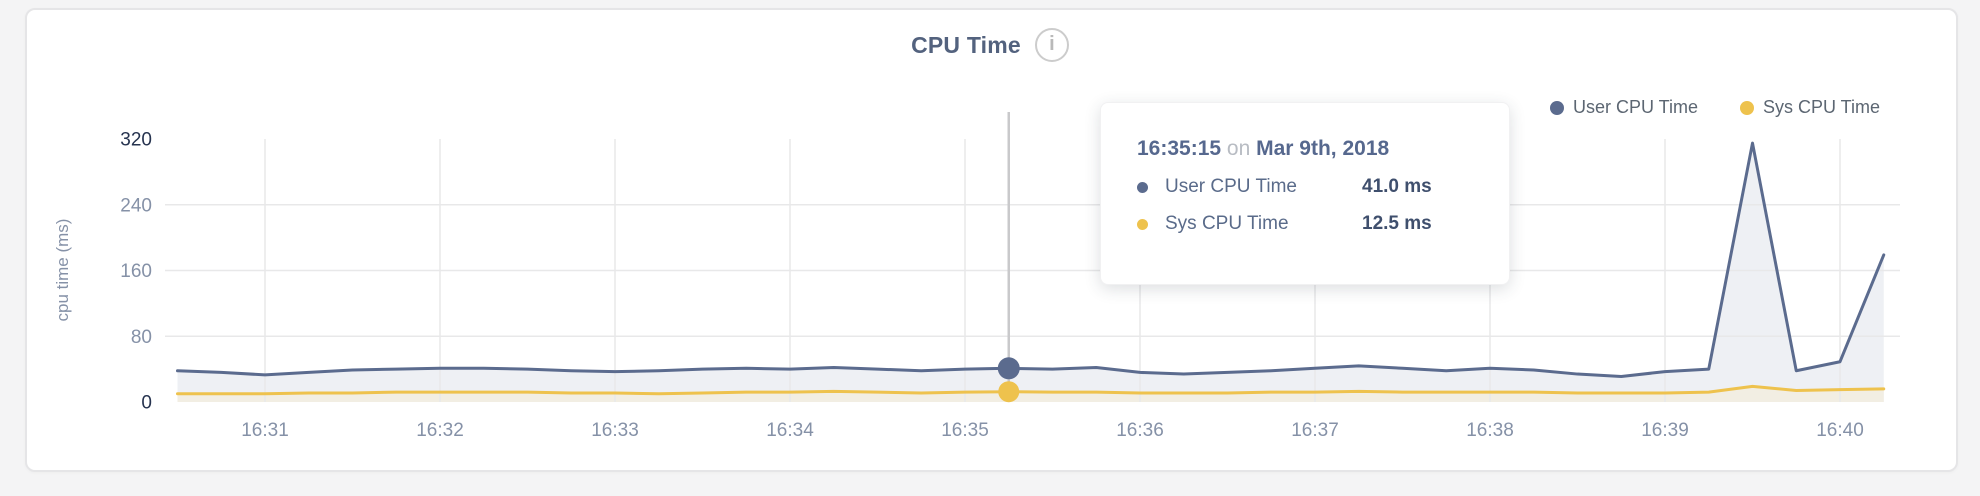 This screenshot has width=1980, height=496. I want to click on sys-area-fill, so click(1030, 394).